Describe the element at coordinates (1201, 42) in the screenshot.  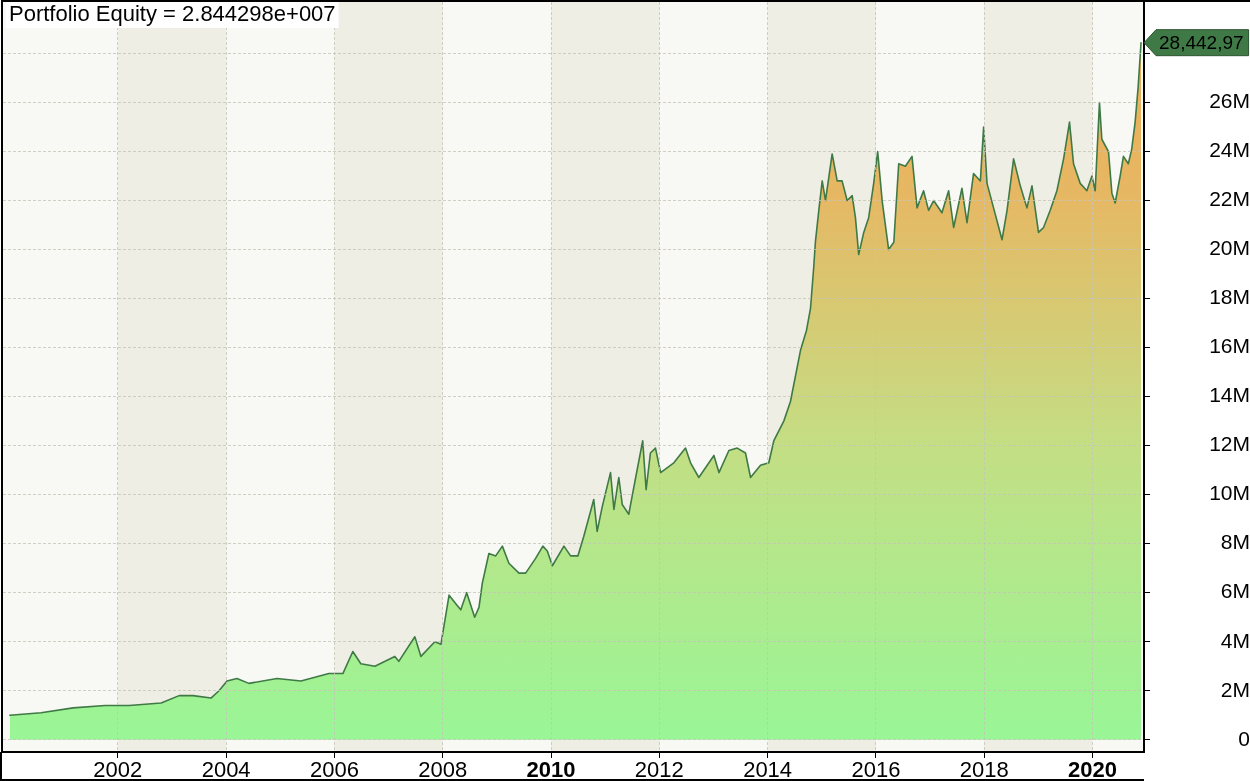
I see `annotation: 28,442,97` at that location.